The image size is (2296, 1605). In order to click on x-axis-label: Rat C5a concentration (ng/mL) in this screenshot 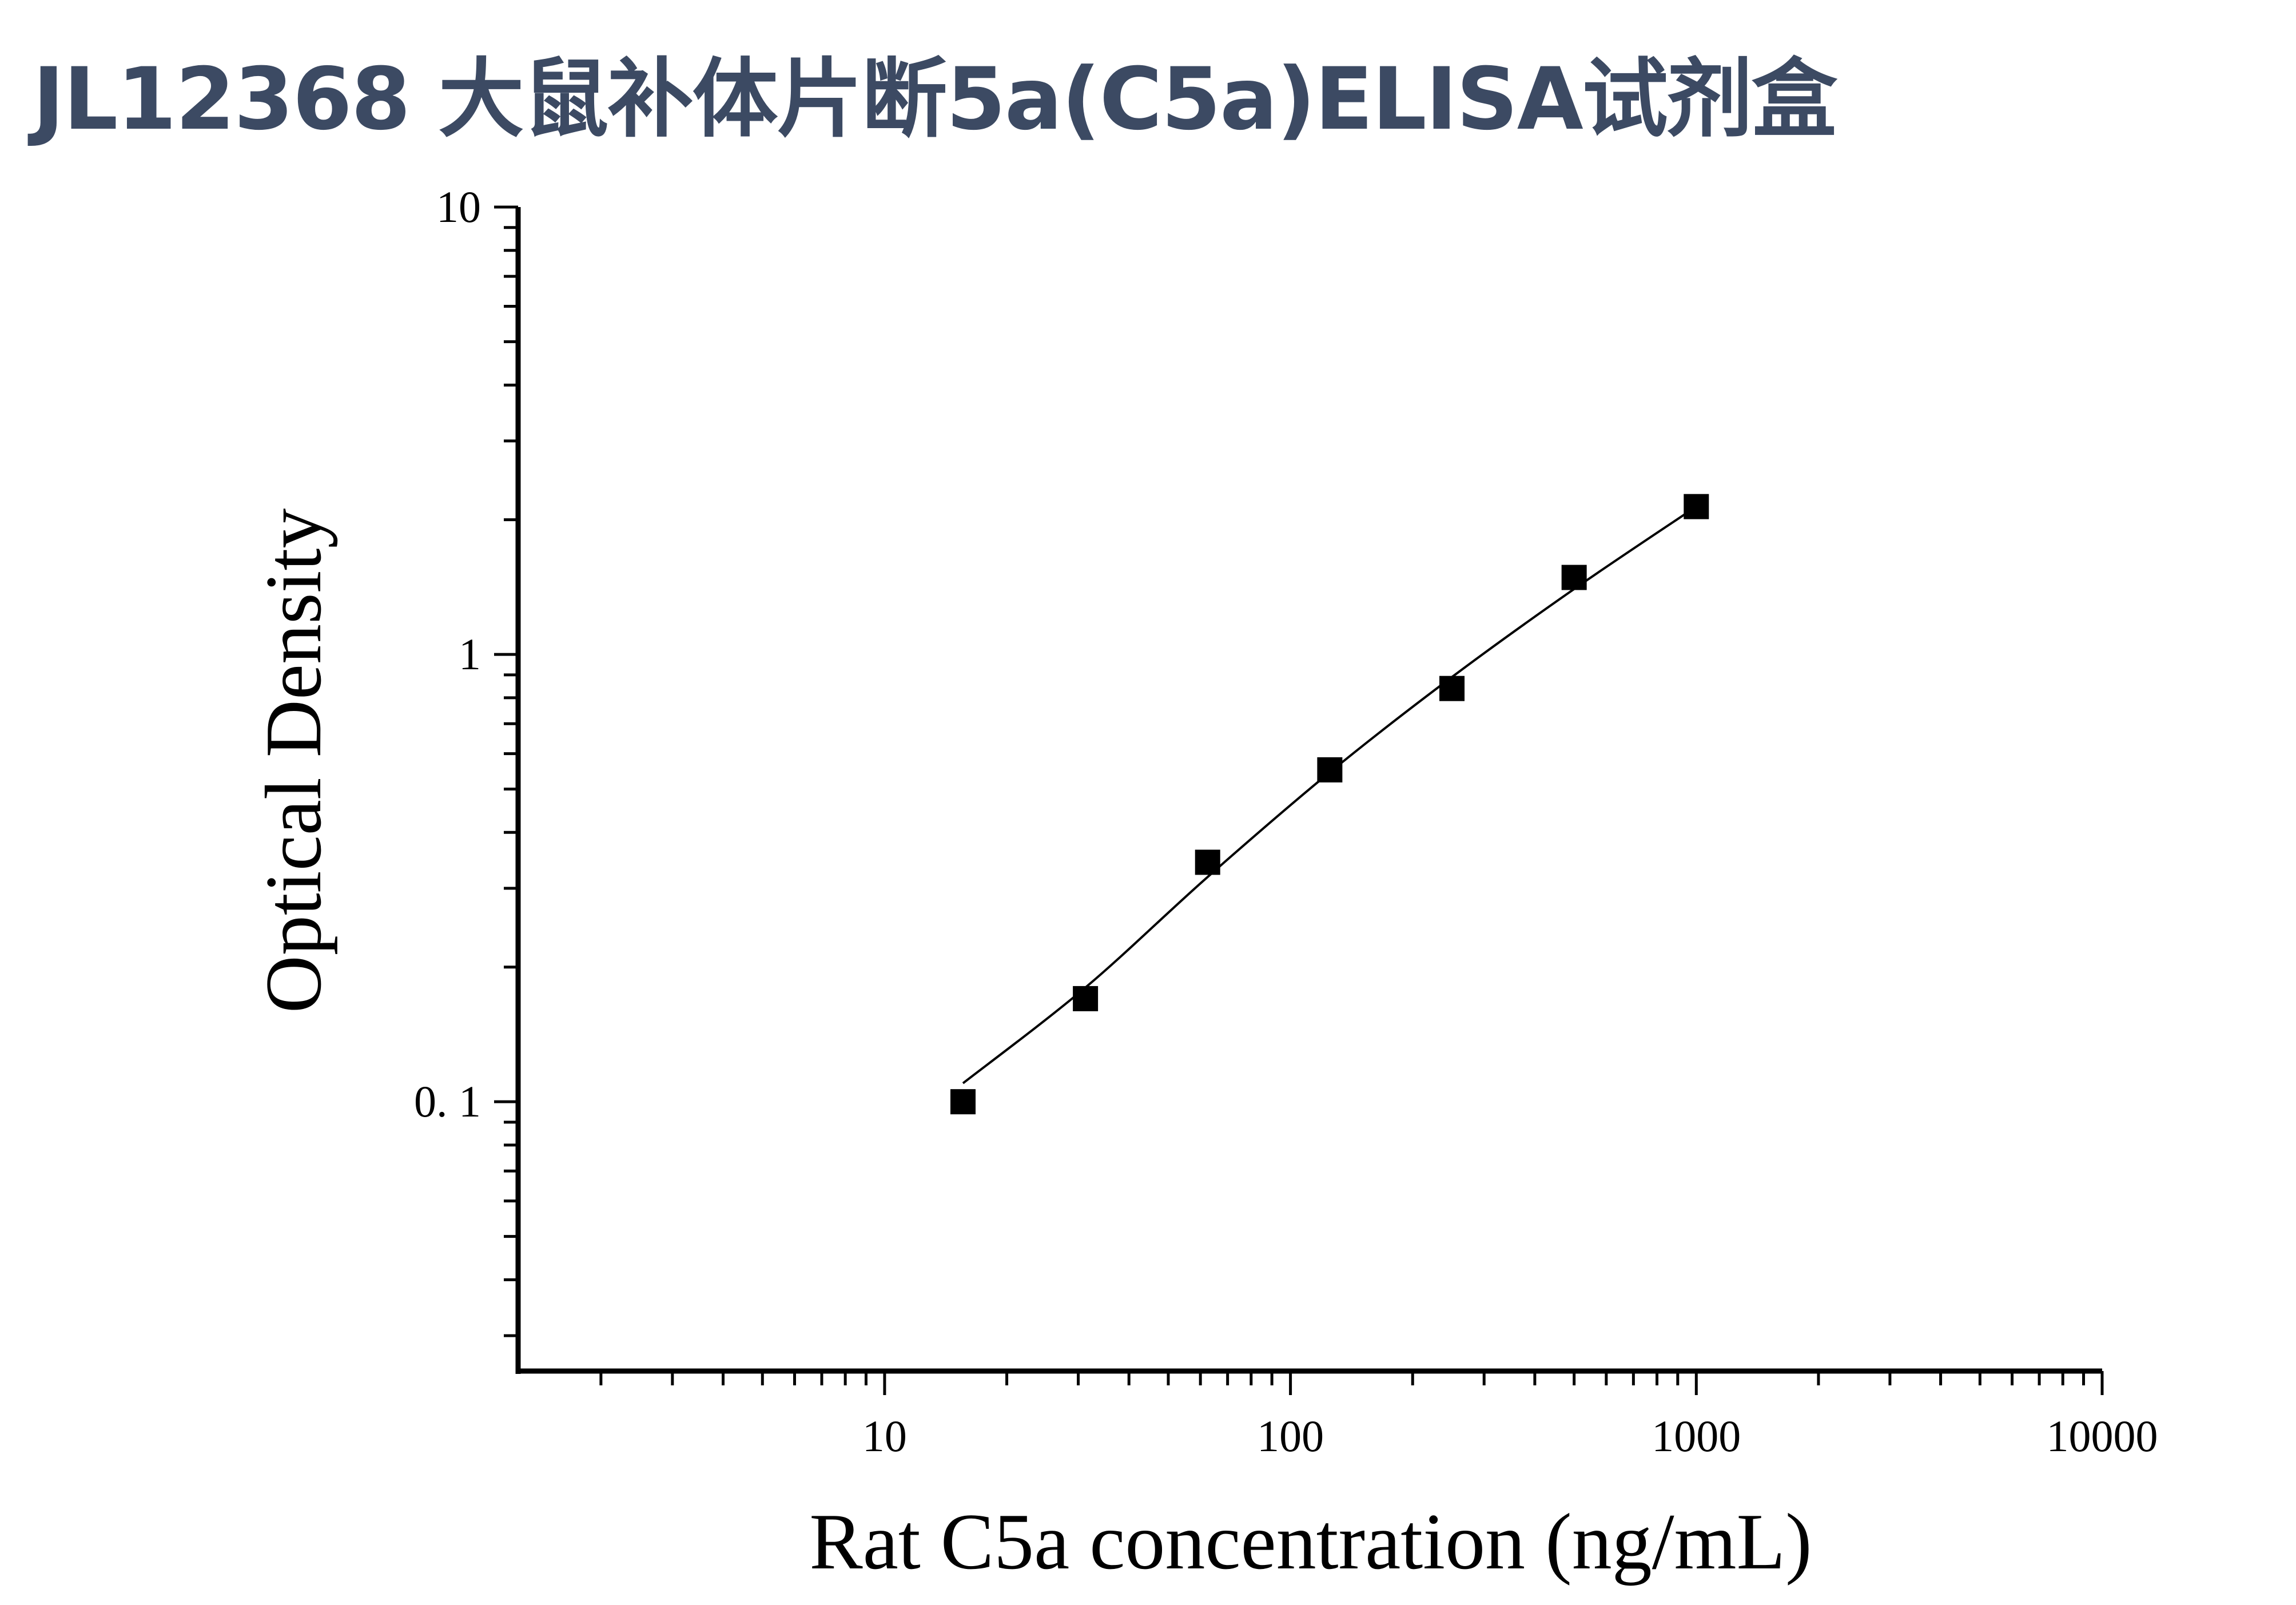, I will do `click(1310, 1541)`.